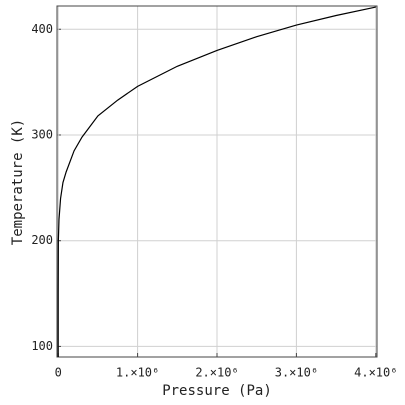 The height and width of the screenshot is (405, 405). I want to click on x-tick-label: 1.×10⁶, so click(137, 373).